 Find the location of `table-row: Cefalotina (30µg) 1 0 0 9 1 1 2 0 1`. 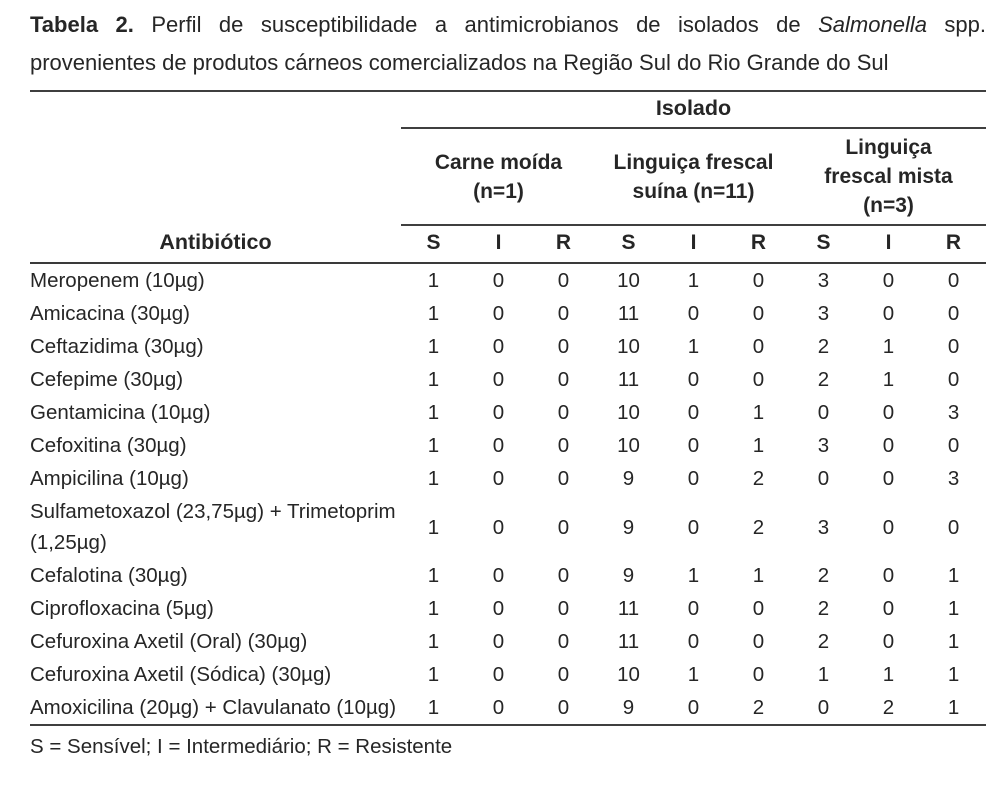

table-row: Cefalotina (30µg) 1 0 0 9 1 1 2 0 1 is located at coordinates (508, 575).